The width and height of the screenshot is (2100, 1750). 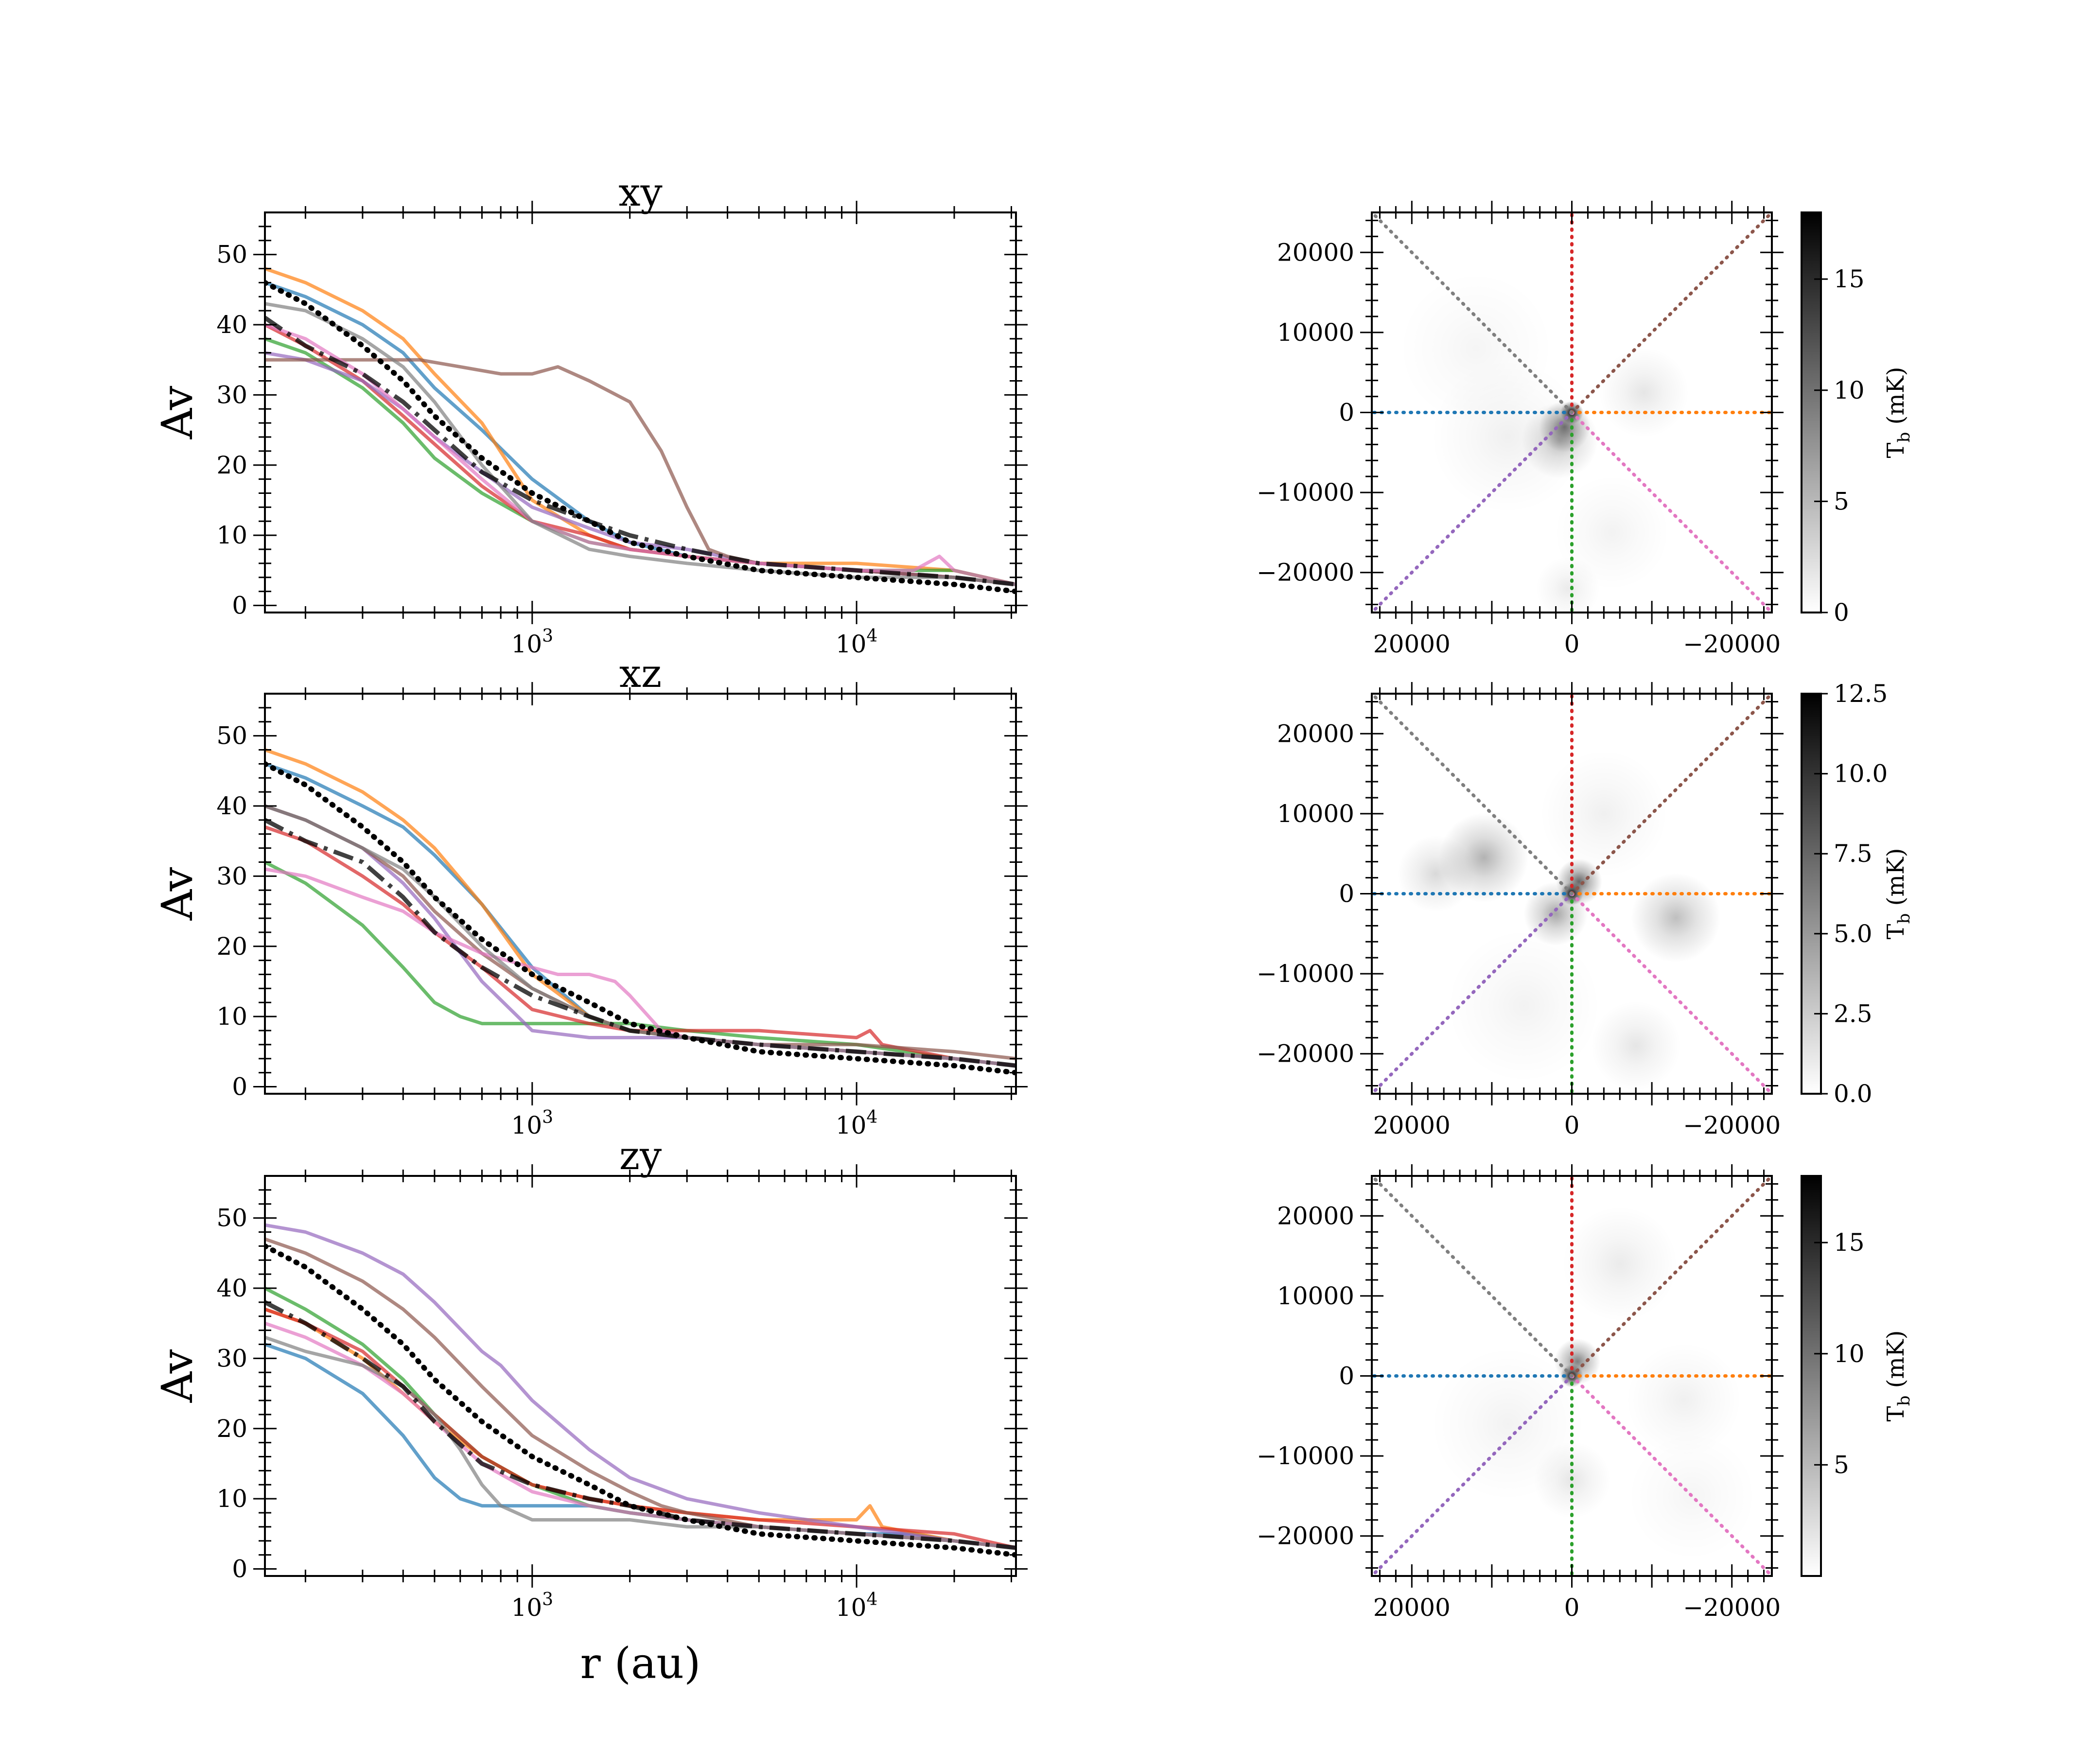 I want to click on colorbar-tick-label: 5, so click(x=1841, y=501).